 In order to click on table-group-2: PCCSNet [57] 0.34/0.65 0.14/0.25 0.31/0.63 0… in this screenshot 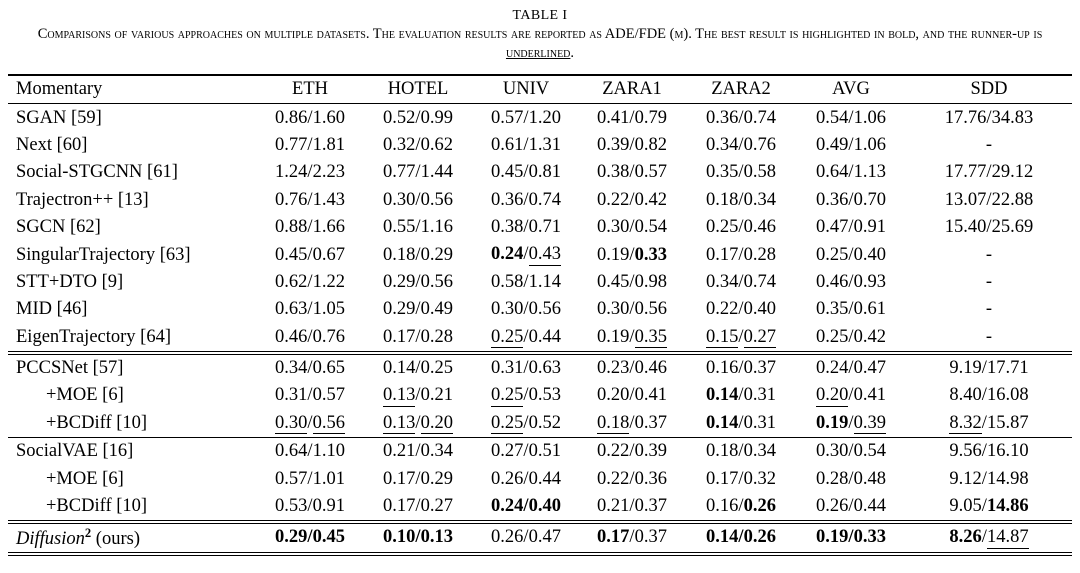, I will do `click(540, 395)`.